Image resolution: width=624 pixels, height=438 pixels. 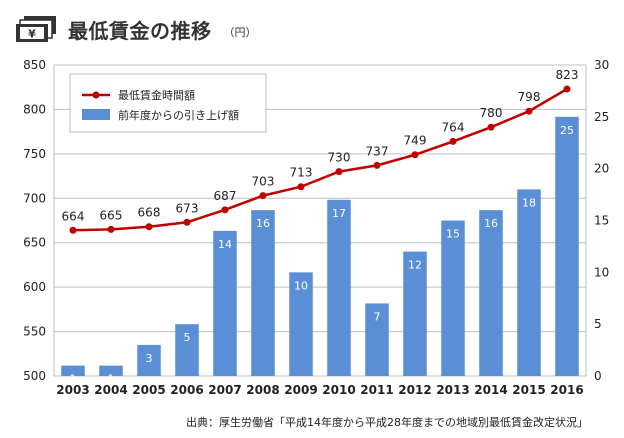 I want to click on legend: 最低賃金時間額 前年度からの引き上げ額, so click(x=168, y=103).